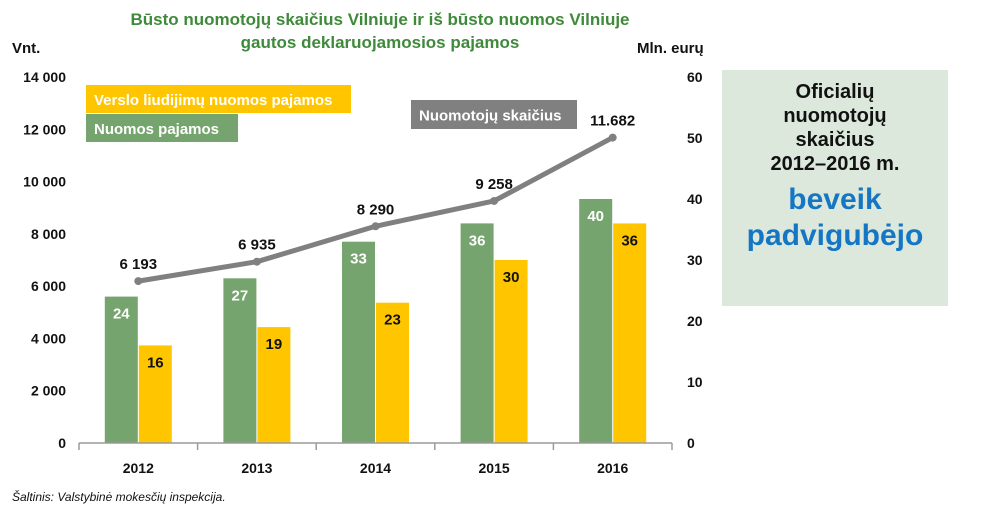 This screenshot has height=516, width=982. I want to click on bar-label-nuomos-pajamos: 40, so click(595, 216).